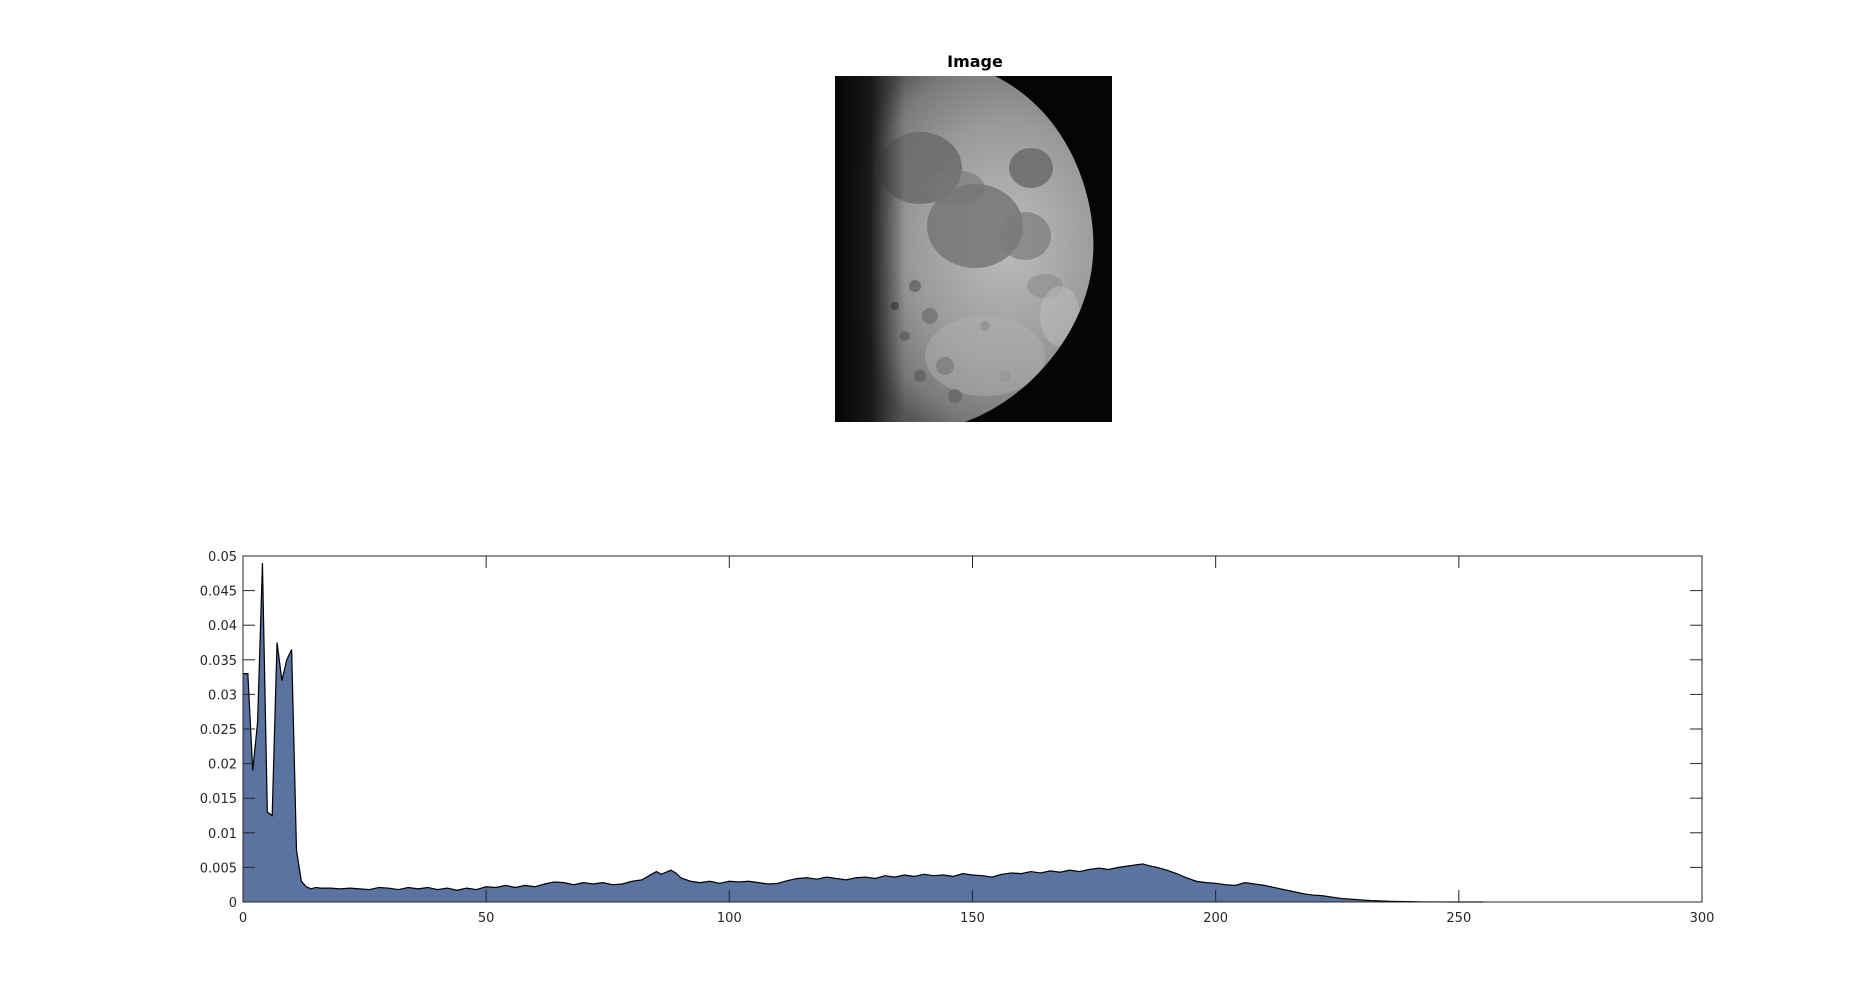 The width and height of the screenshot is (1857, 1001). I want to click on x-tick-label: 300, so click(1702, 918).